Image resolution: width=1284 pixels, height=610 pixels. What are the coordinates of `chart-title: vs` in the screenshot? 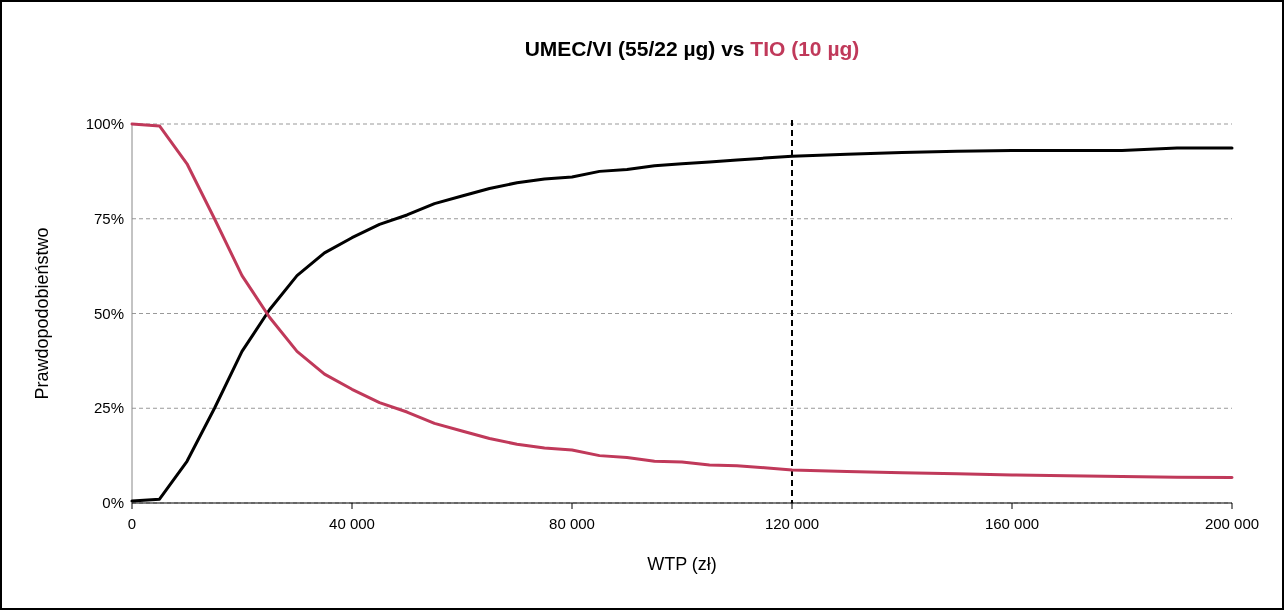 It's located at (733, 48).